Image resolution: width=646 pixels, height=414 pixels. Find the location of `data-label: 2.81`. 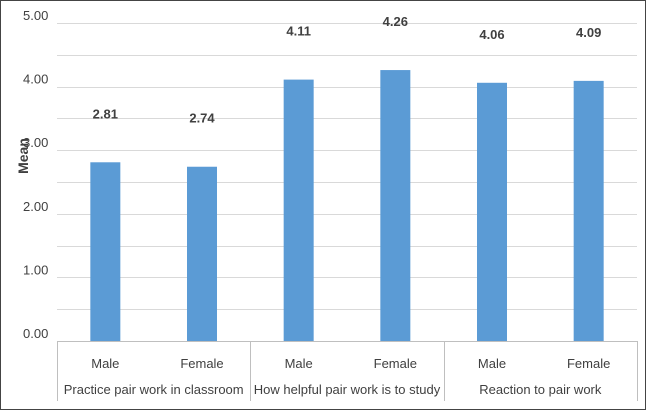

data-label: 2.81 is located at coordinates (105, 113).